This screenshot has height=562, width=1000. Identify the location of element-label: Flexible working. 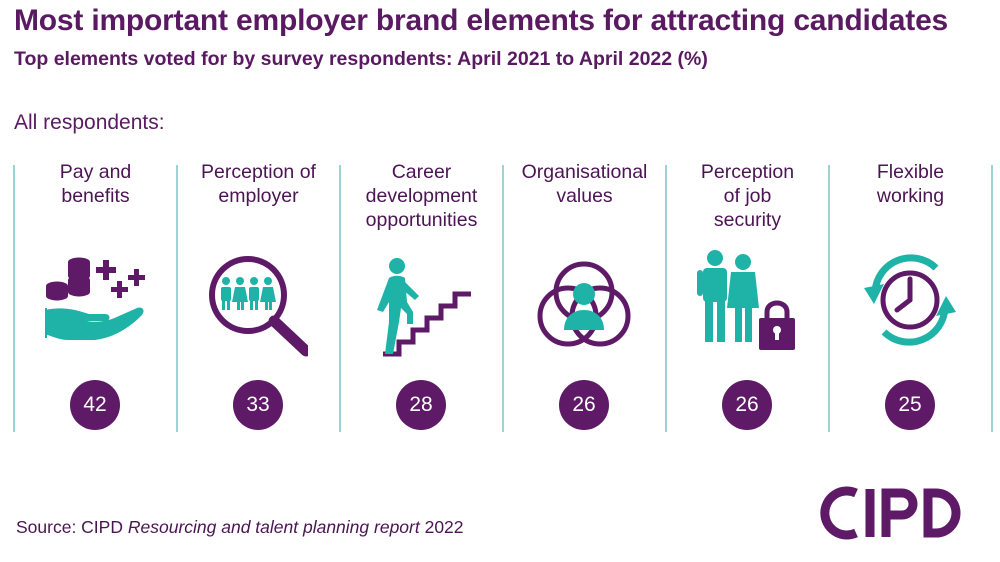
(910, 184).